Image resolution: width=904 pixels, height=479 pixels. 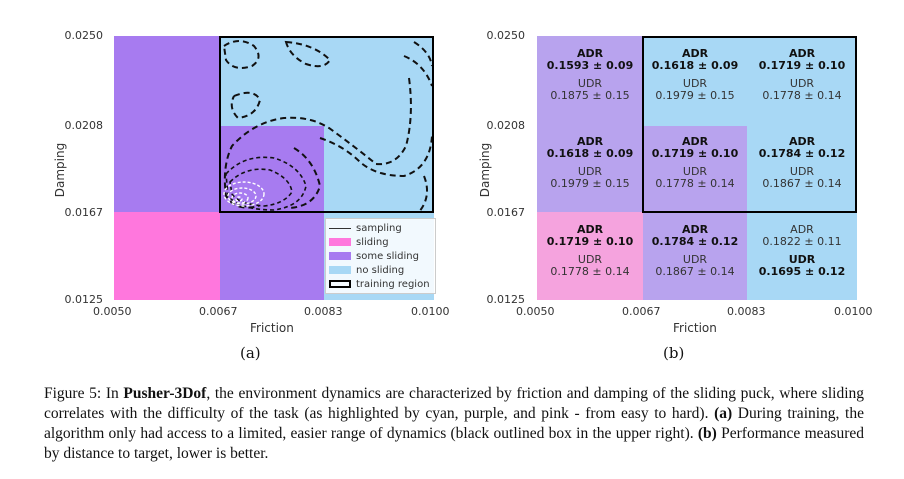 I want to click on legend-item-some-sliding: some sliding, so click(x=380, y=256).